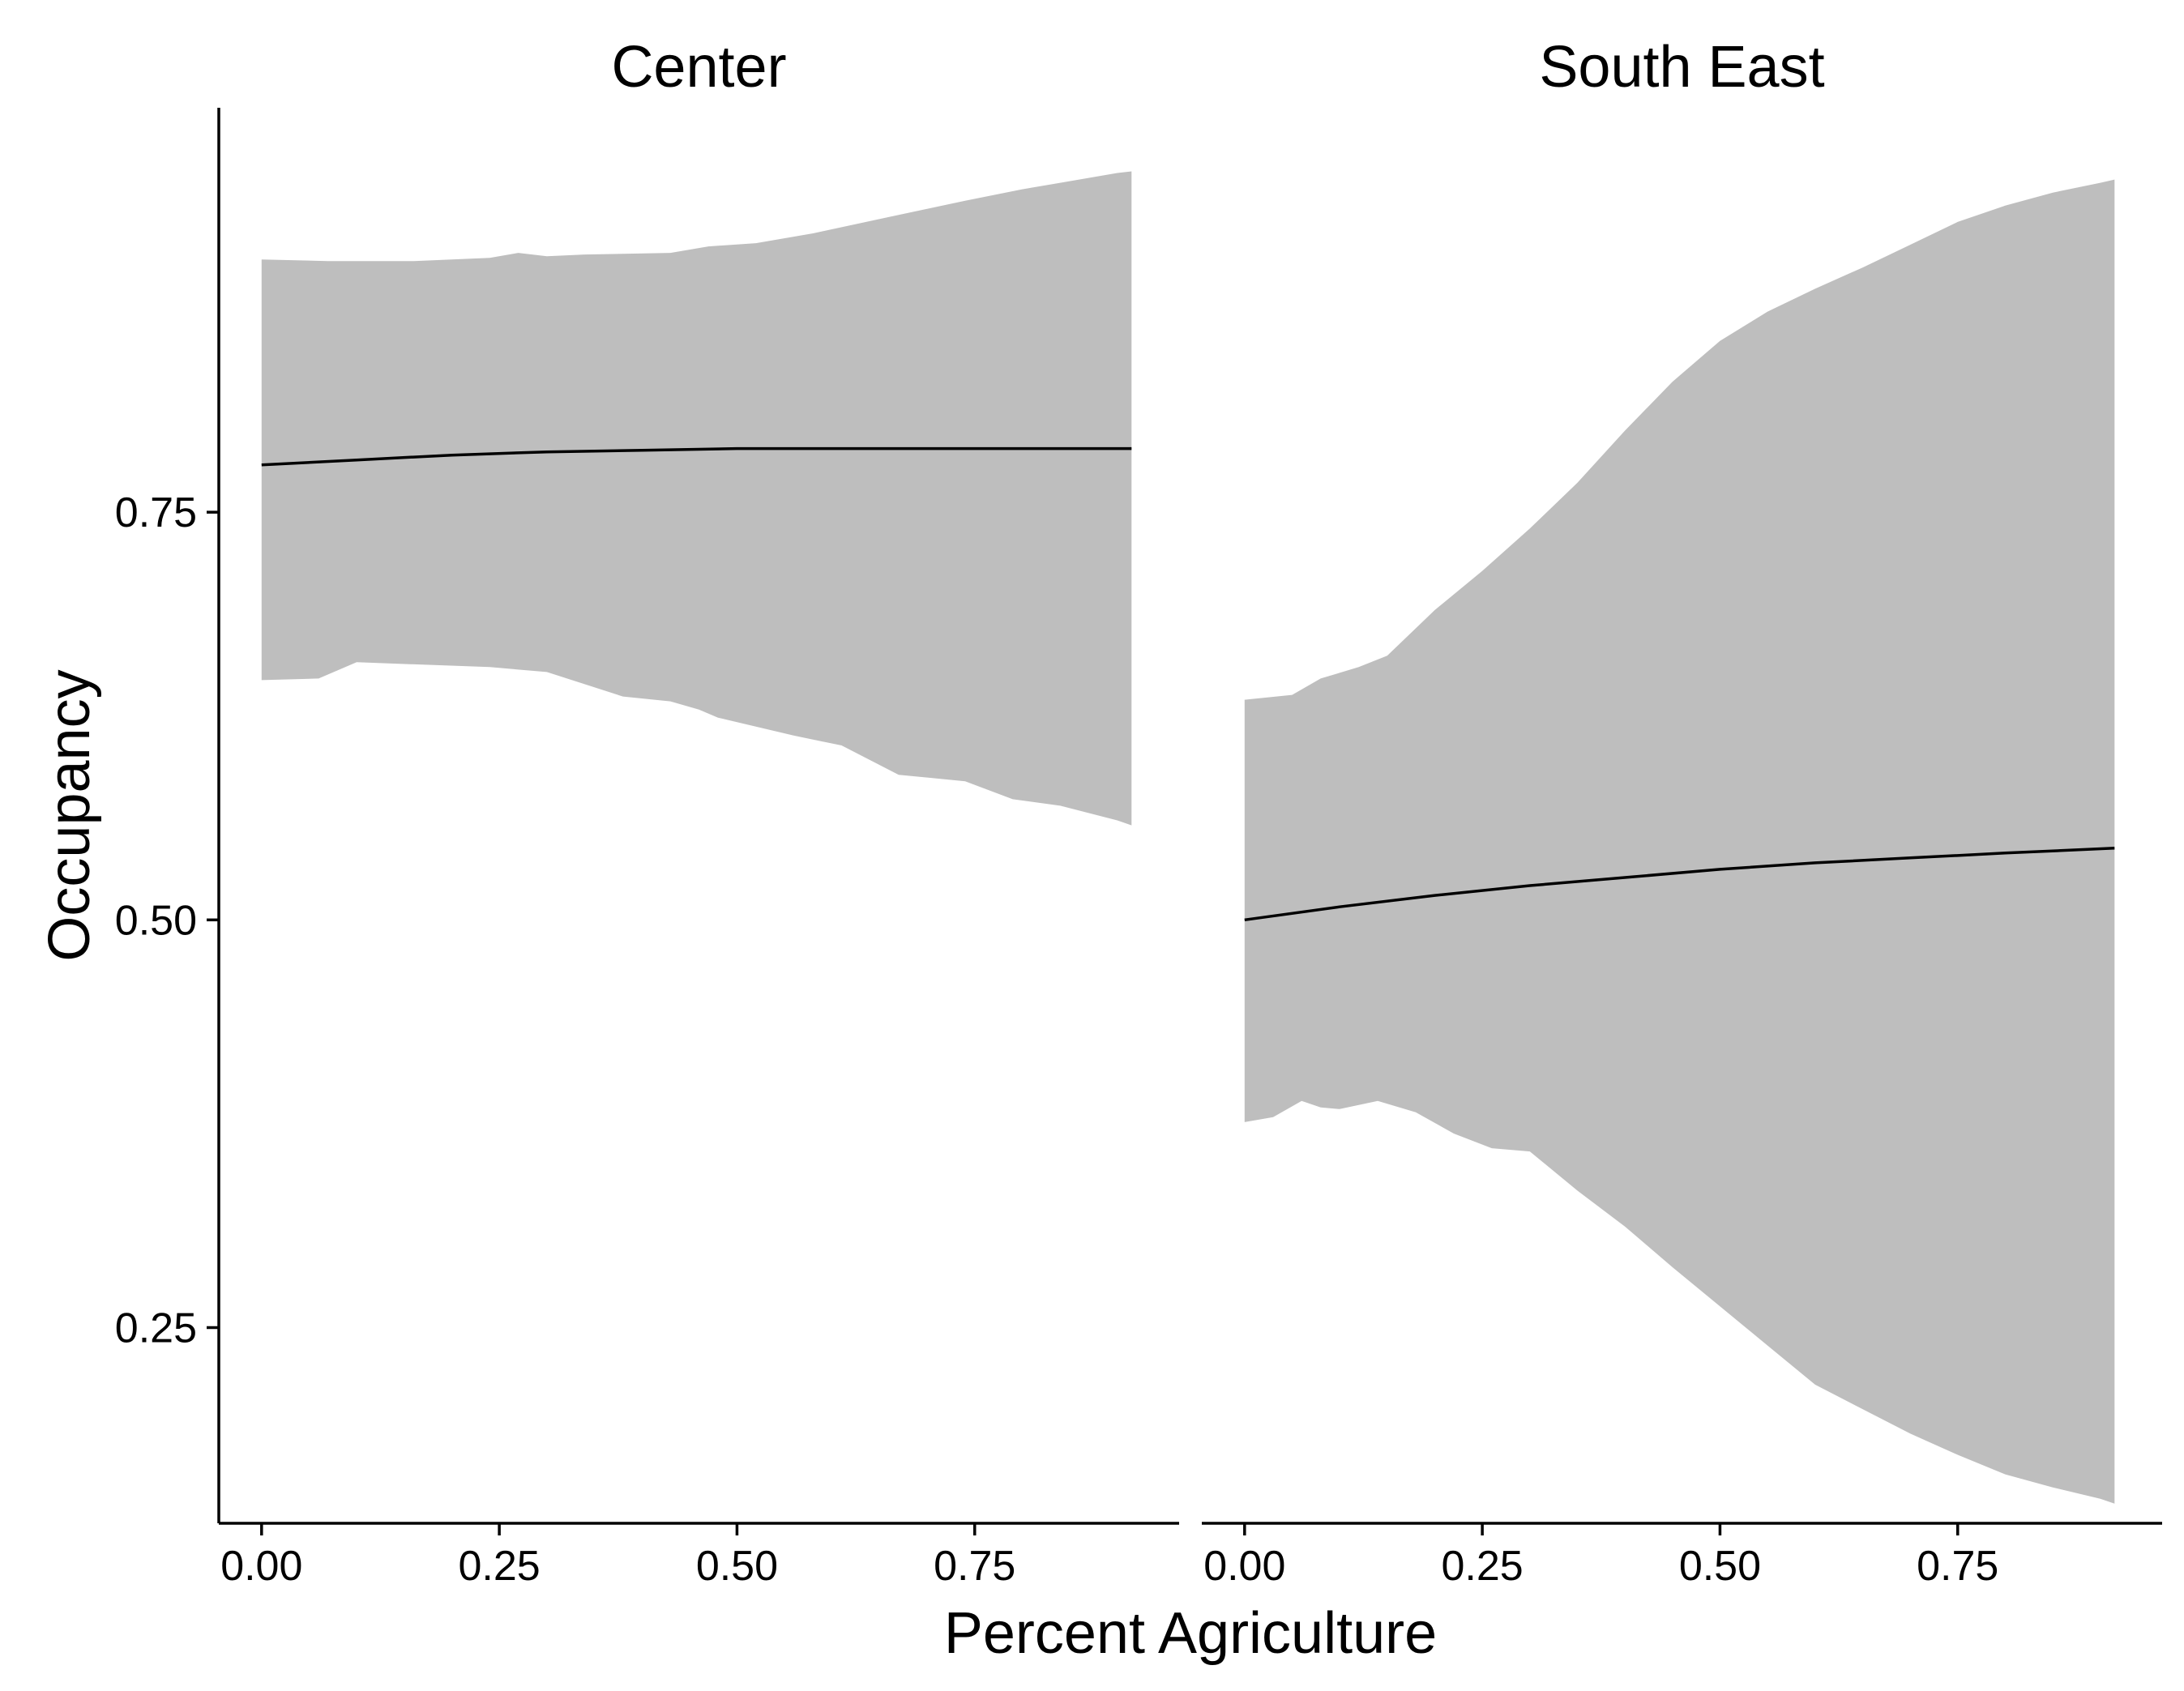 The image size is (2184, 1691). I want to click on y-axis-title: Occupancy, so click(70, 815).